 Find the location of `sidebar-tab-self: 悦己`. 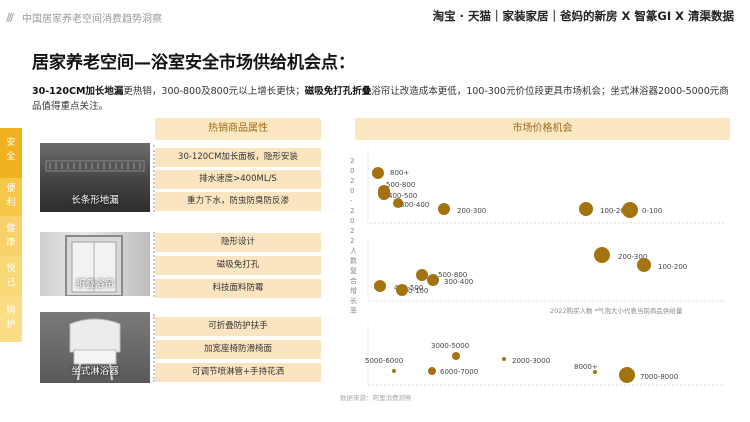

sidebar-tab-self: 悦己 is located at coordinates (11, 276).